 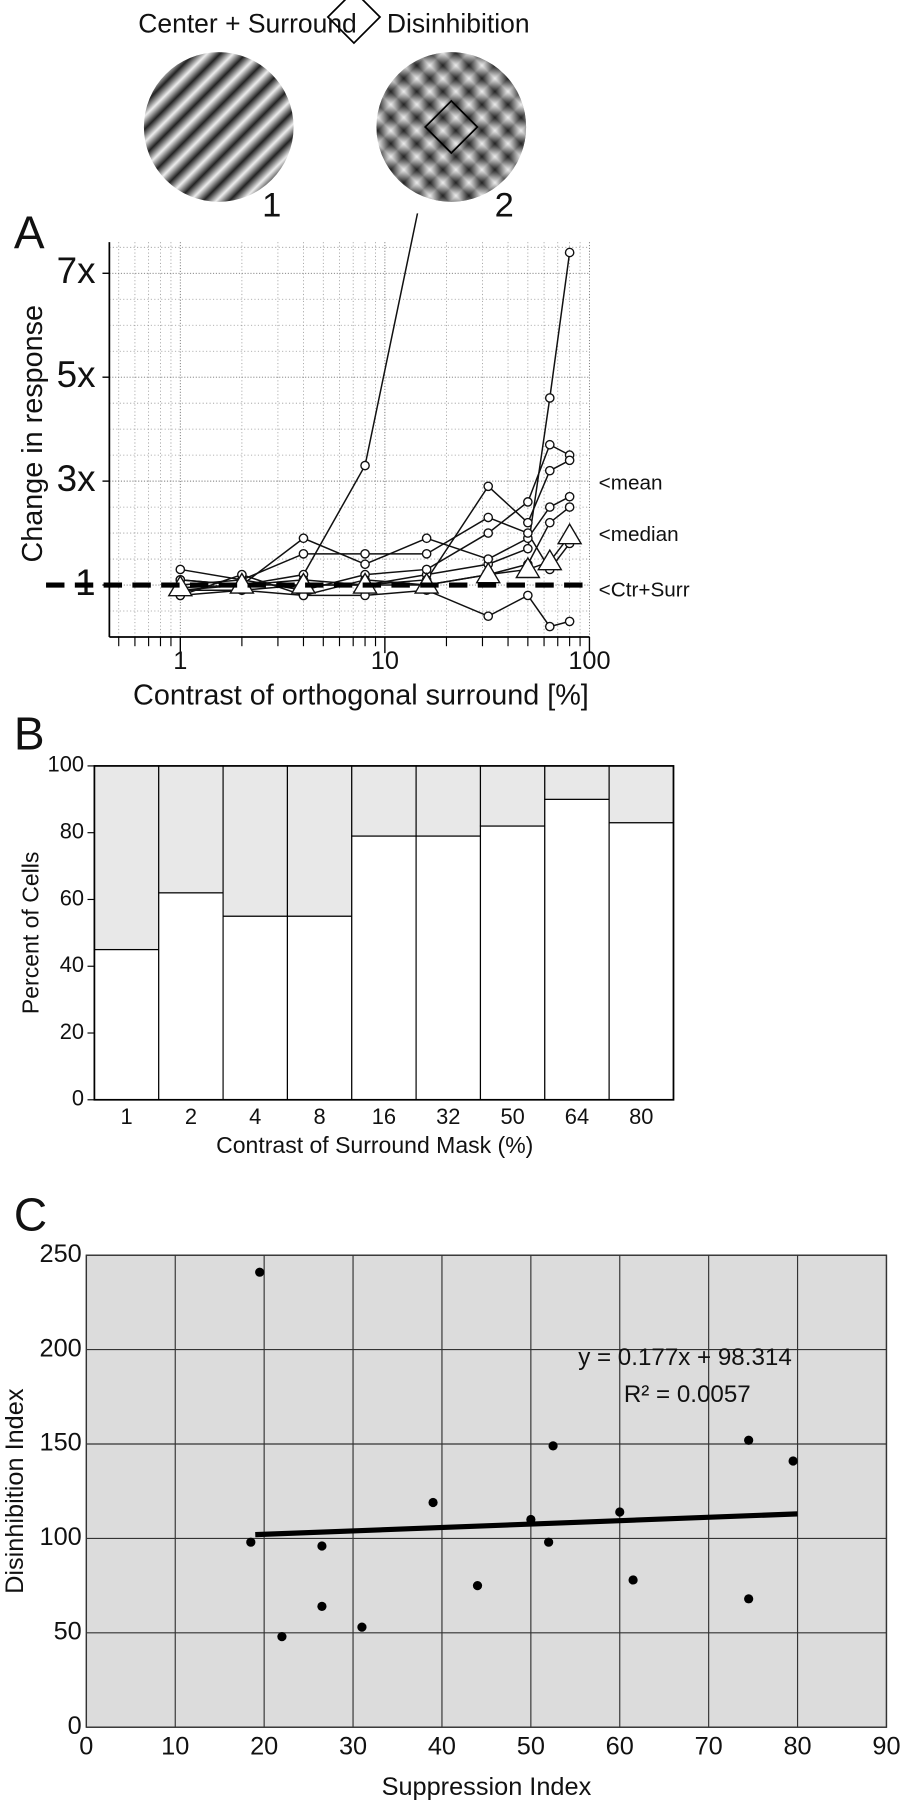 What do you see at coordinates (550, 559) in the screenshot?
I see `median-marker` at bounding box center [550, 559].